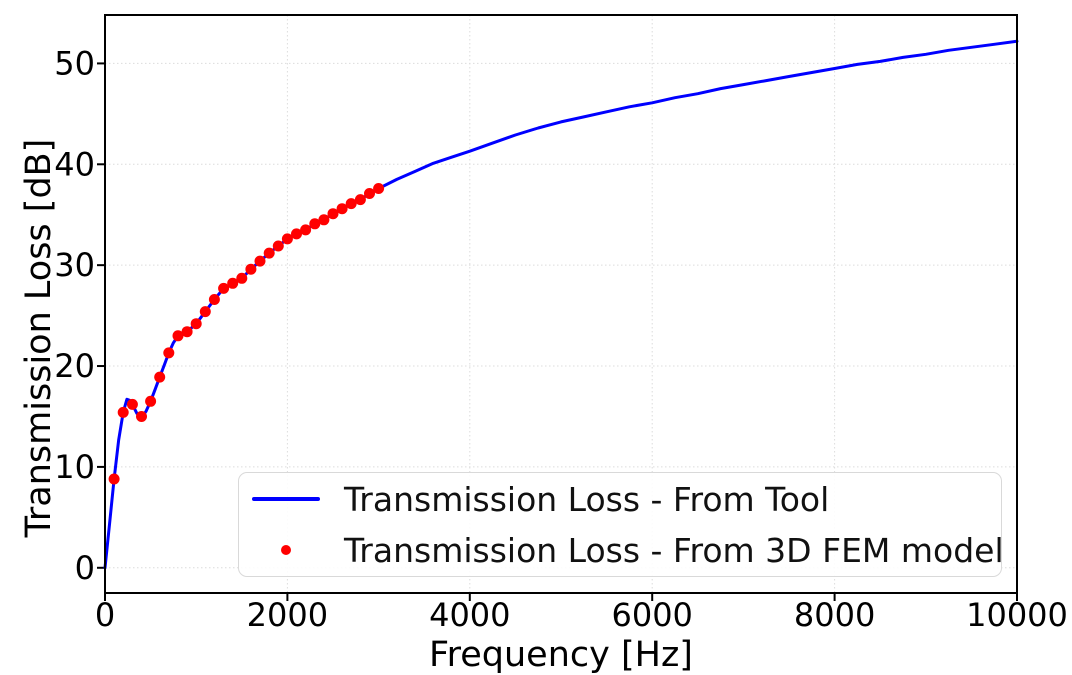  I want to click on y-tick-label: 0, so click(85, 568).